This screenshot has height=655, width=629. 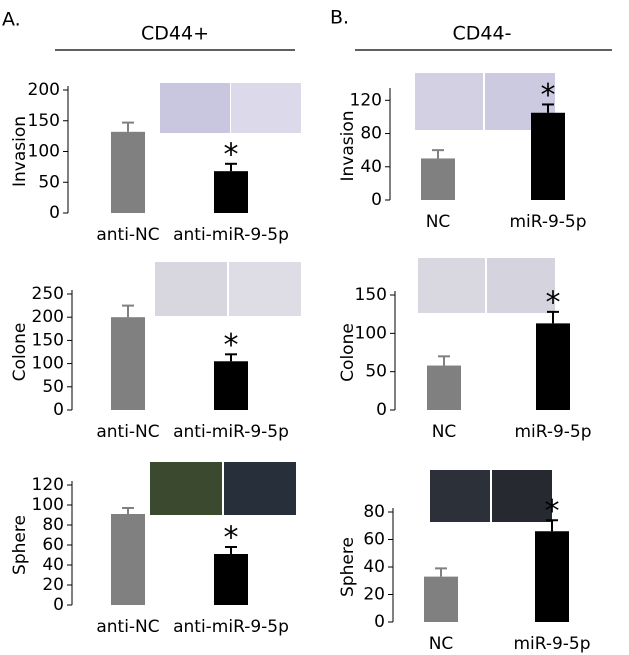 What do you see at coordinates (175, 34) in the screenshot?
I see `panel-title: CD44+` at bounding box center [175, 34].